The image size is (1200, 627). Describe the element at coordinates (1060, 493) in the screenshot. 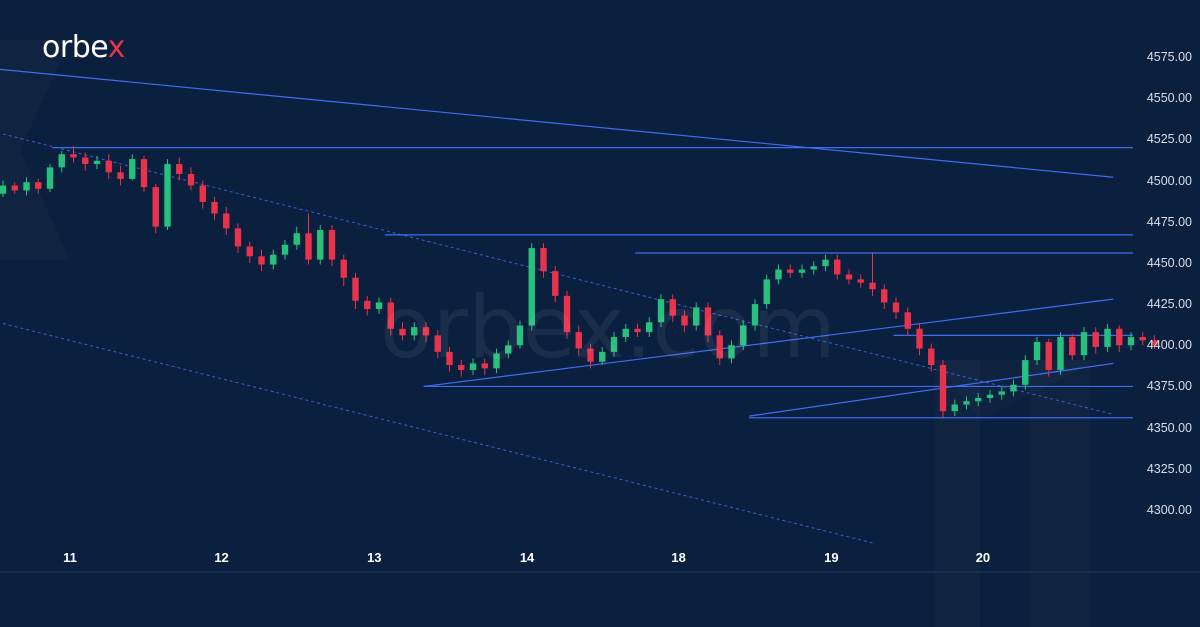

I see `decor-pillar` at that location.